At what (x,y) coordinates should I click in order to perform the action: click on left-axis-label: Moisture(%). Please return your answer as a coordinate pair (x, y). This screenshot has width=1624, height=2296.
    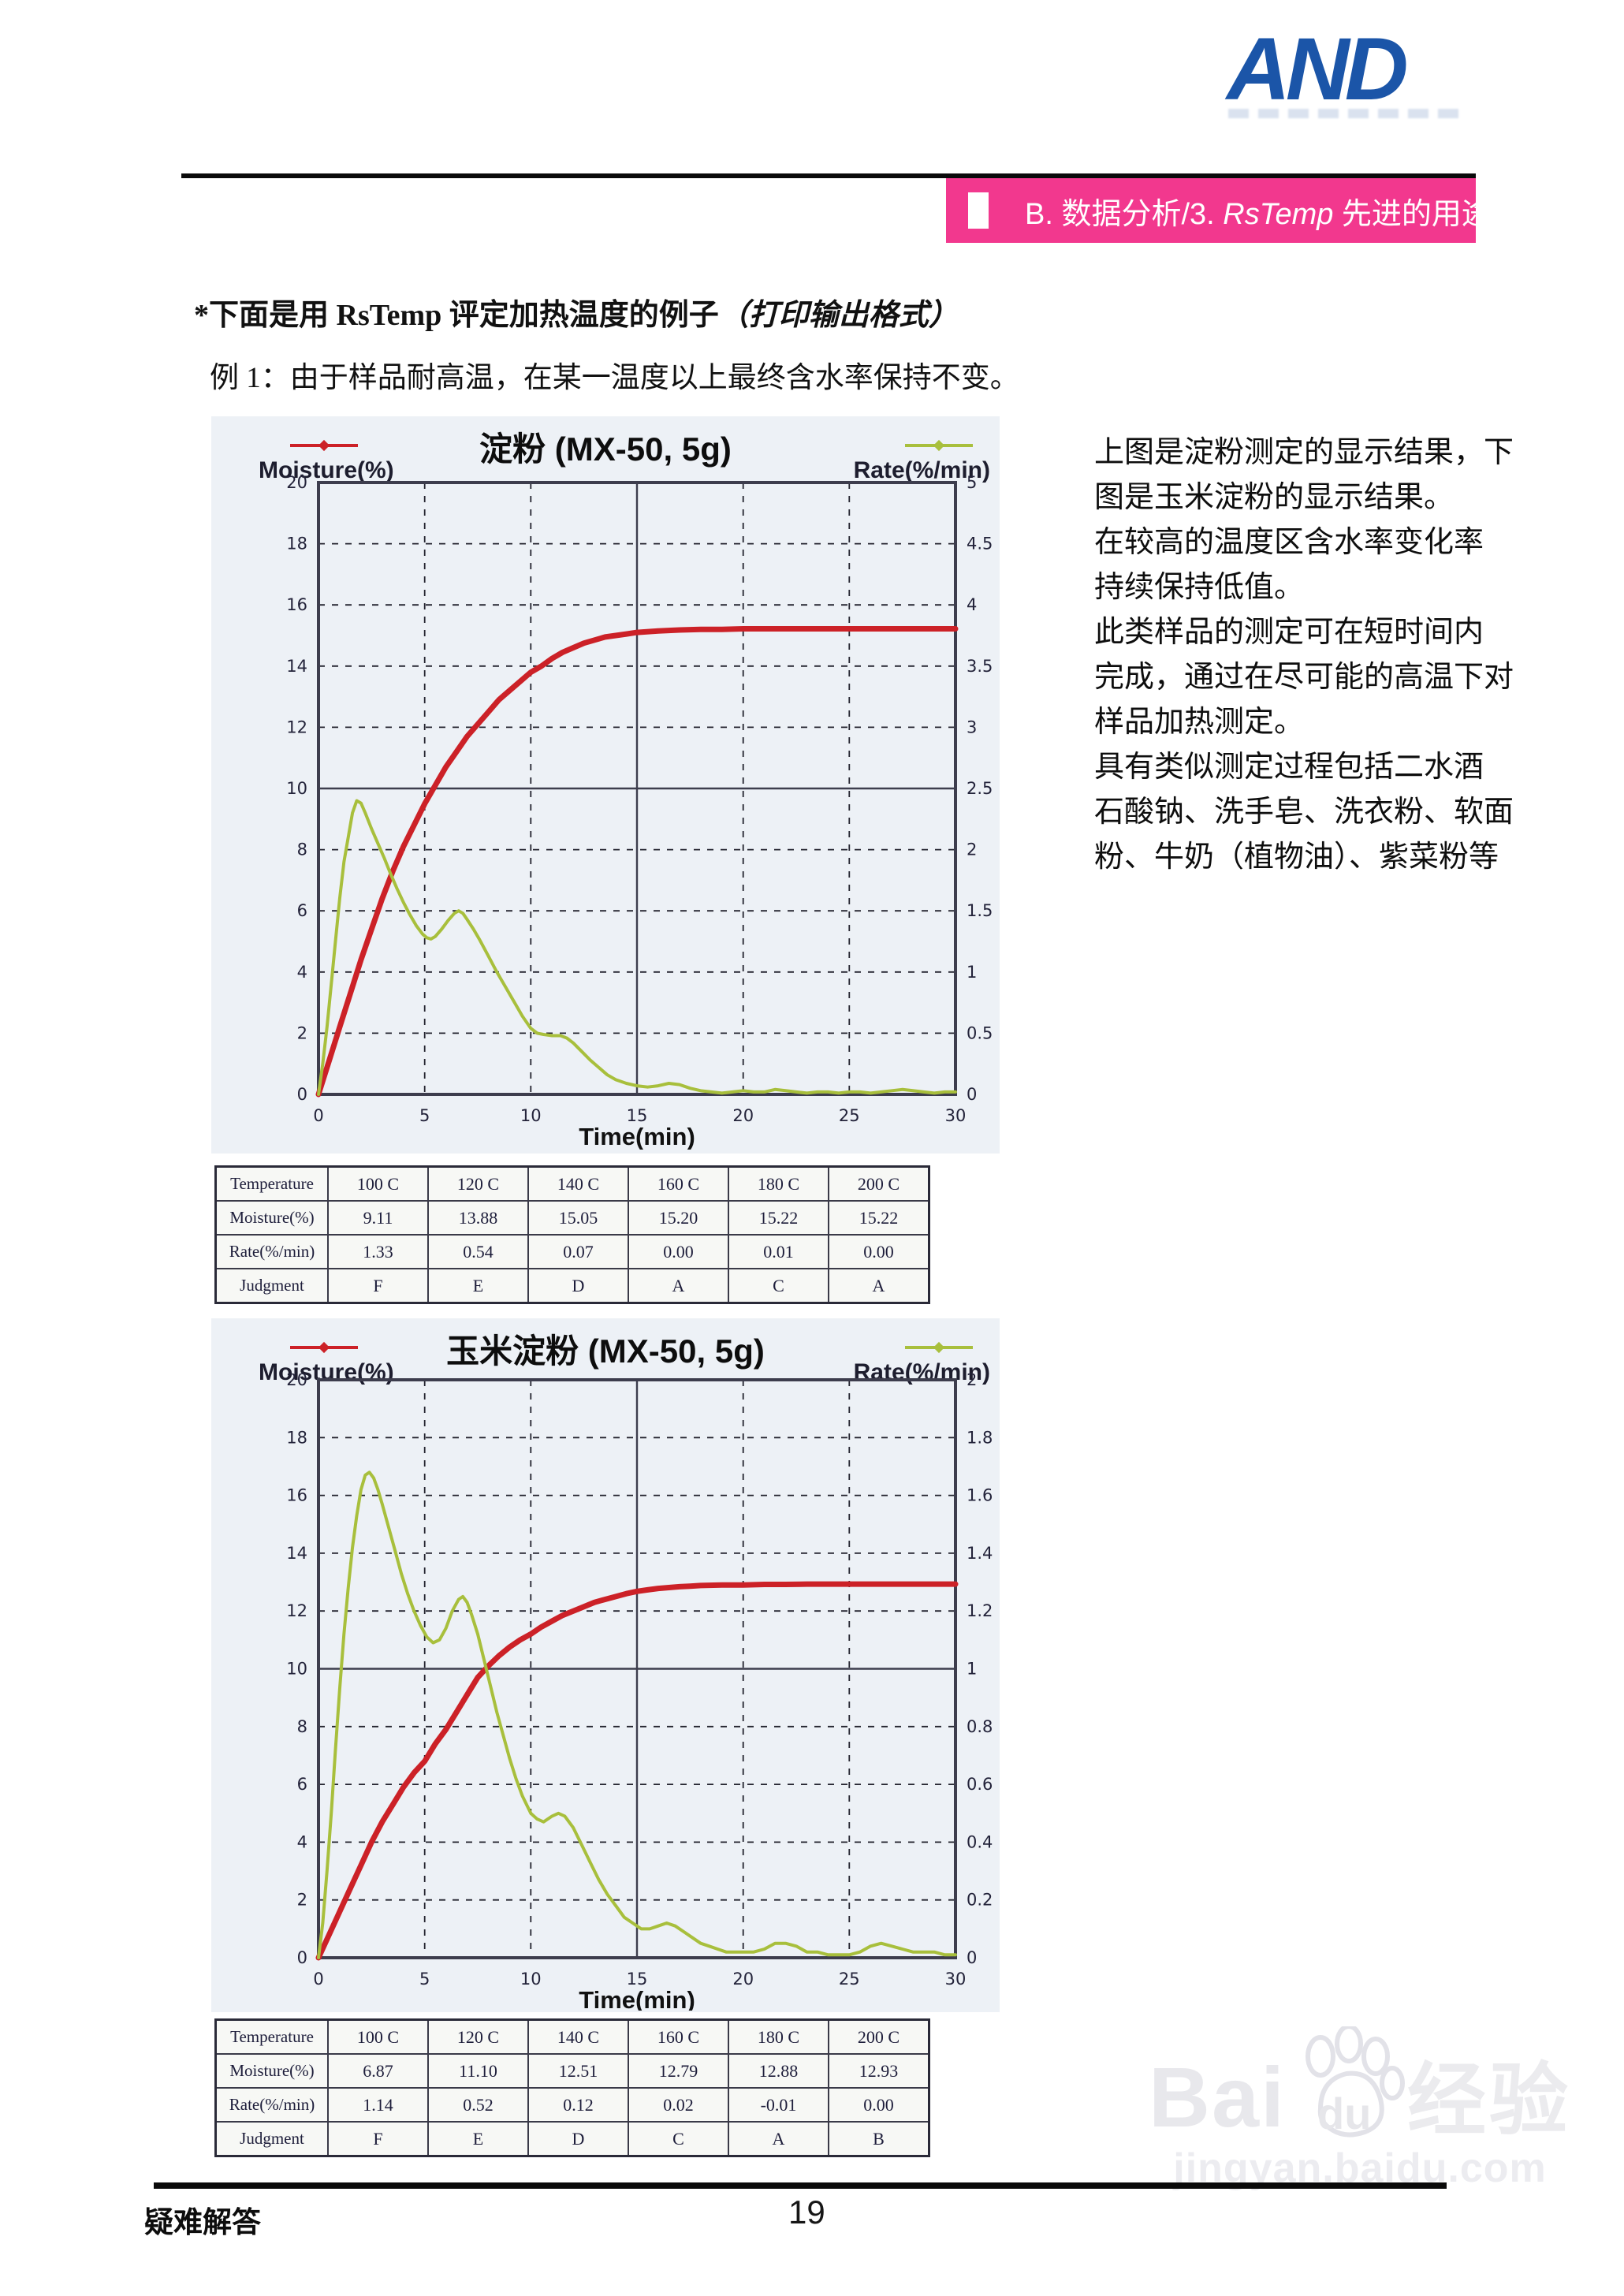
    Looking at the image, I should click on (326, 470).